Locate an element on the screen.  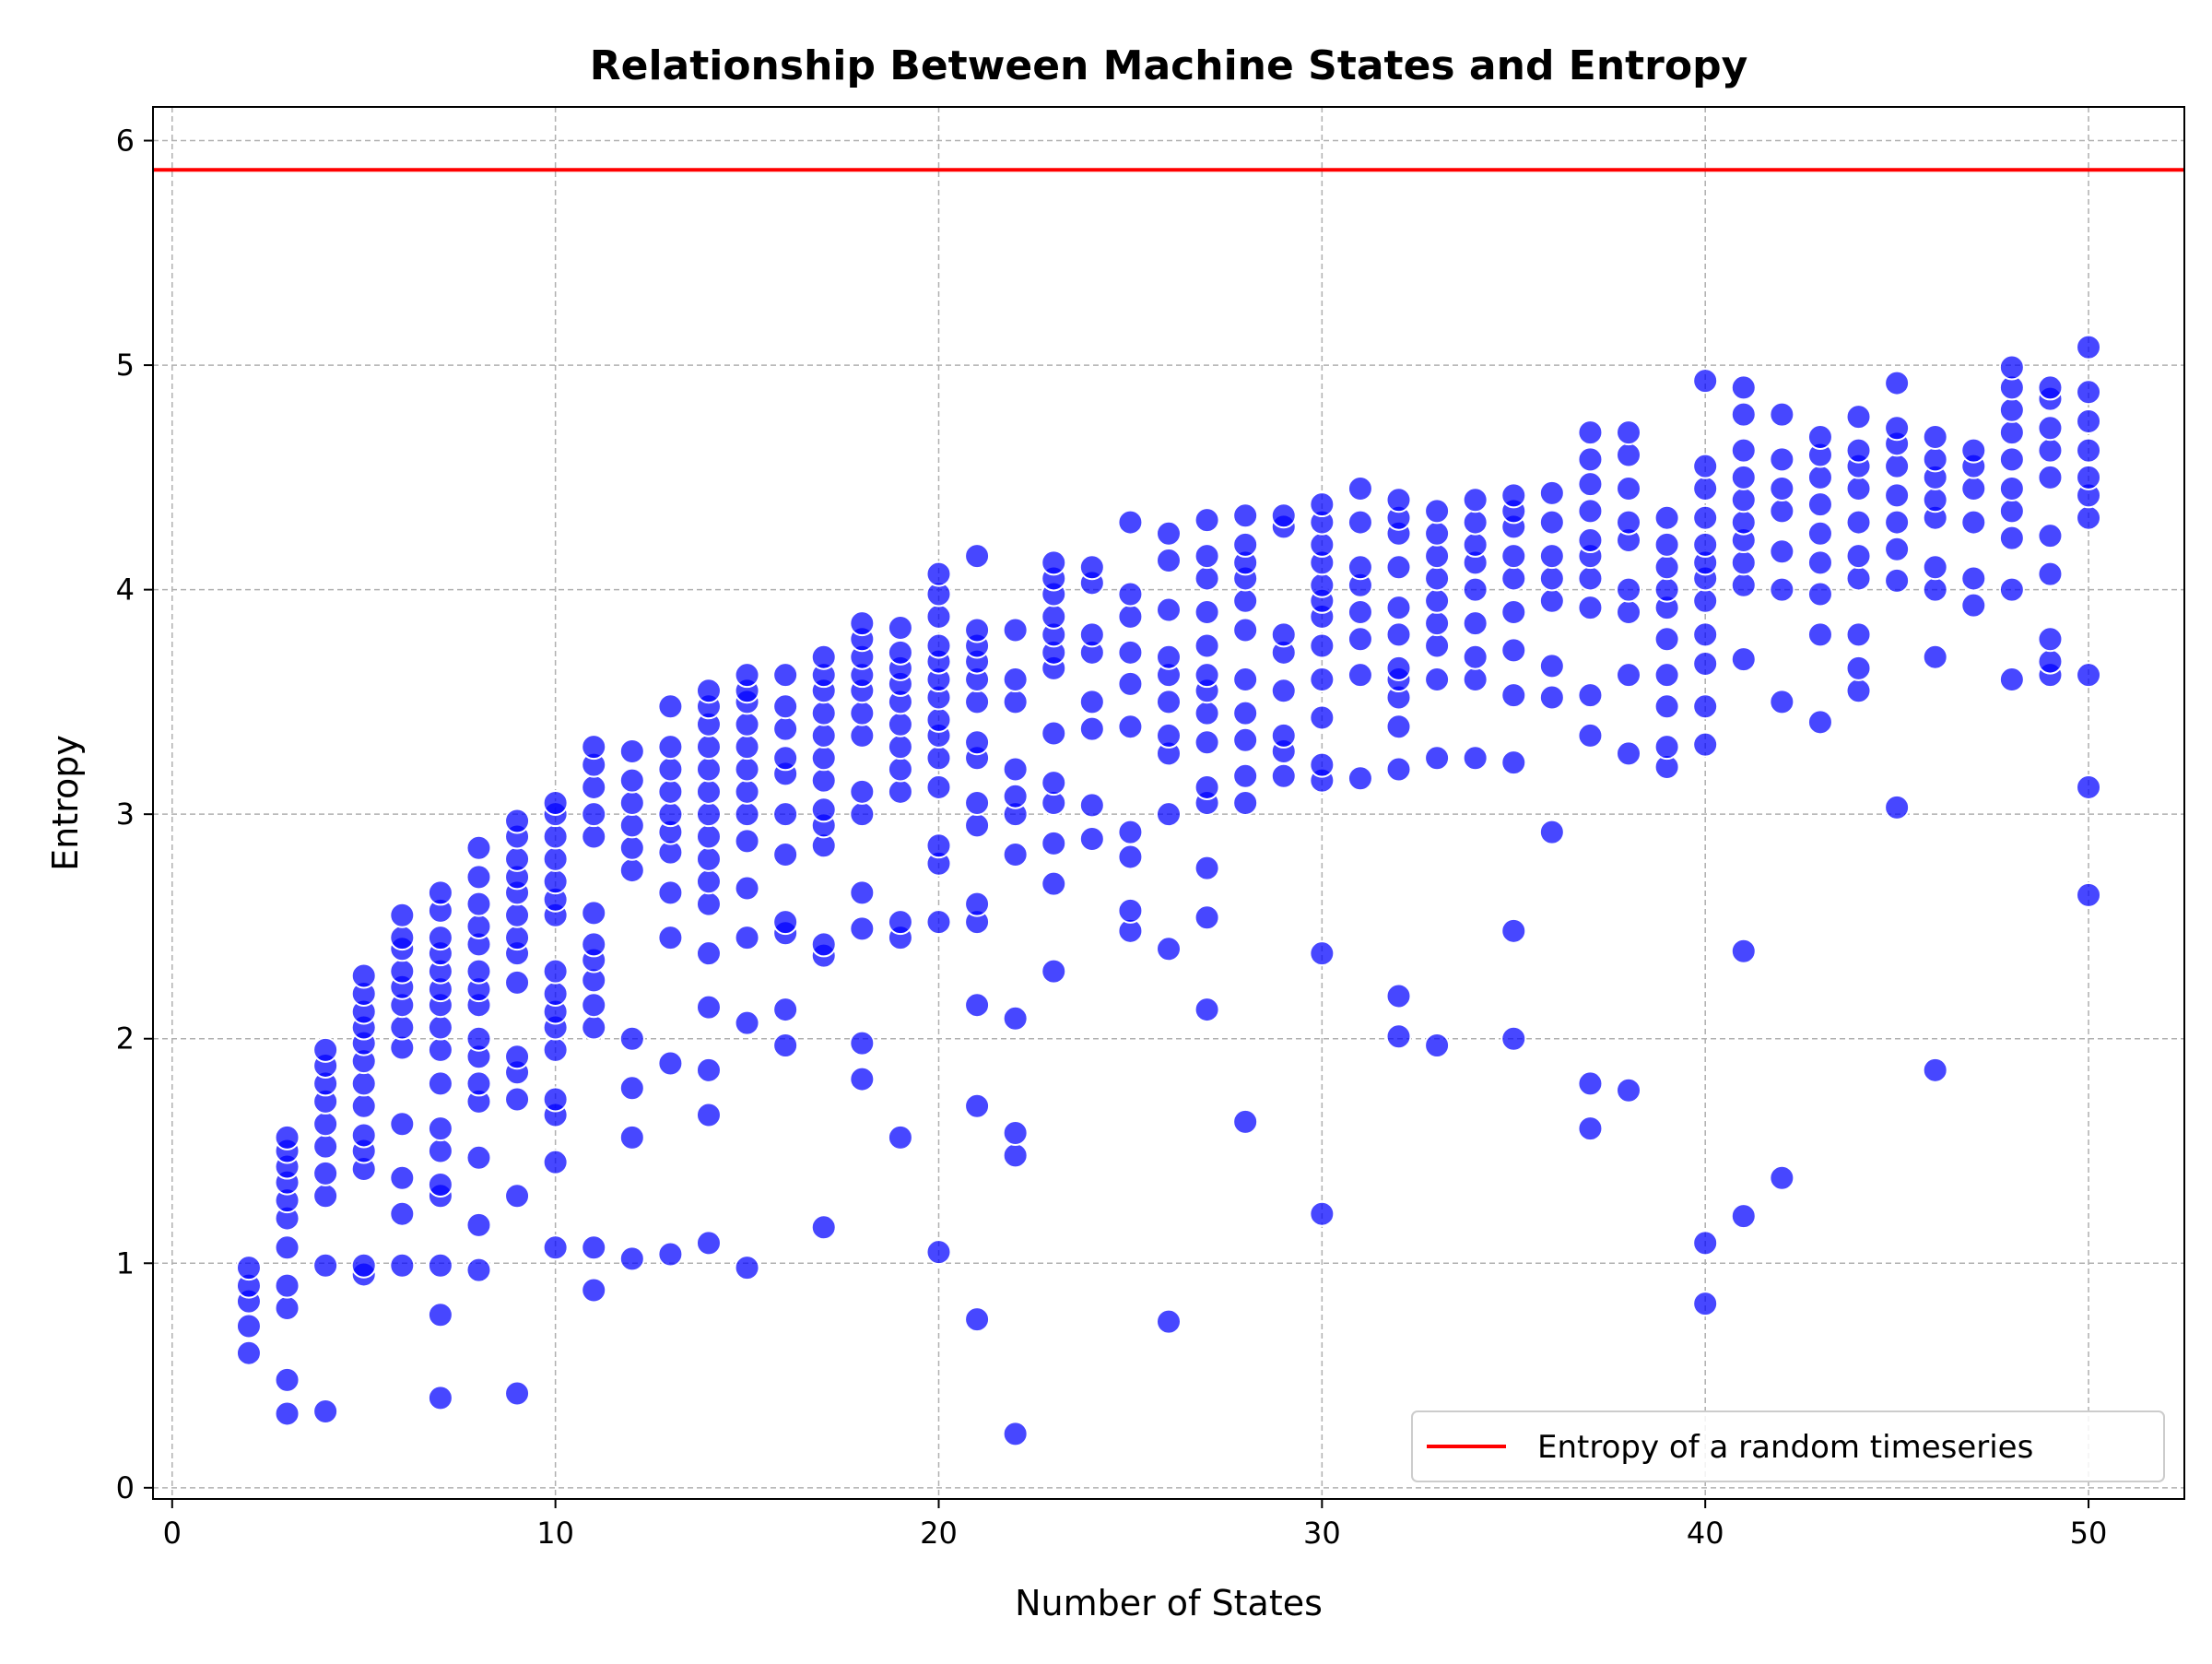
x-tick-label: 50 is located at coordinates (2089, 1533).